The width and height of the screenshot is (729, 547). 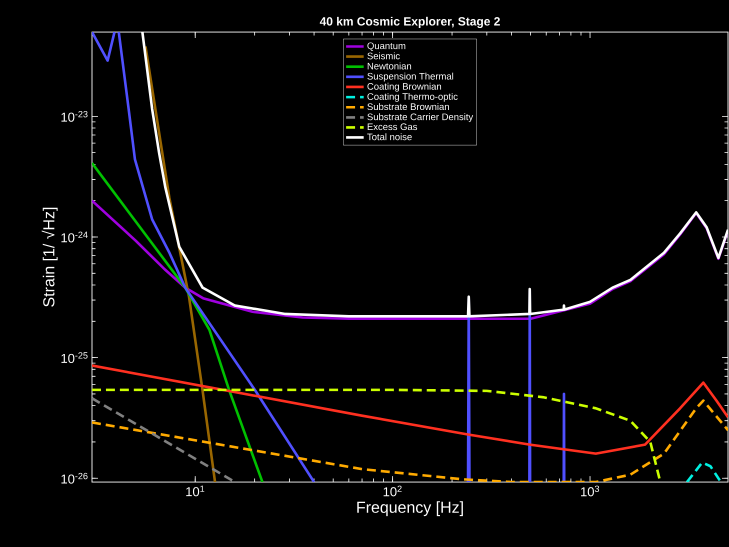 I want to click on legend-label: Suspension Thermal, so click(x=410, y=77).